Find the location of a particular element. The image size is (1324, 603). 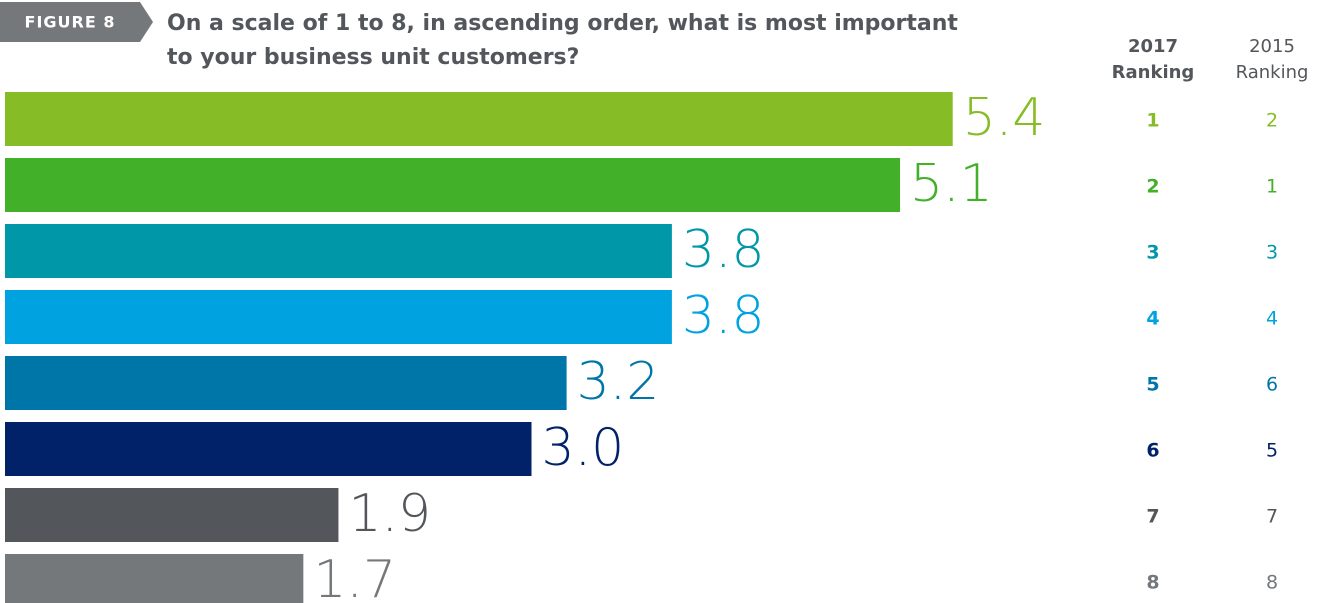

rank-2015: 2 is located at coordinates (1272, 121).